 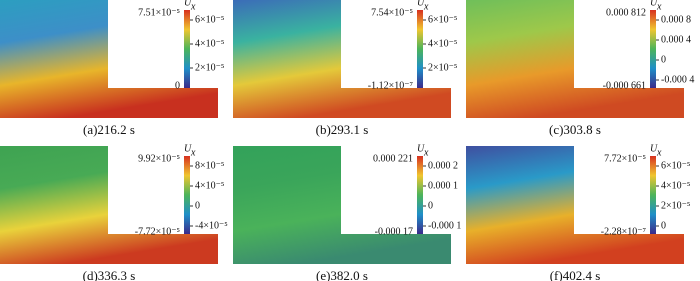 I want to click on colorbar-min: -0.000 17, so click(x=394, y=231).